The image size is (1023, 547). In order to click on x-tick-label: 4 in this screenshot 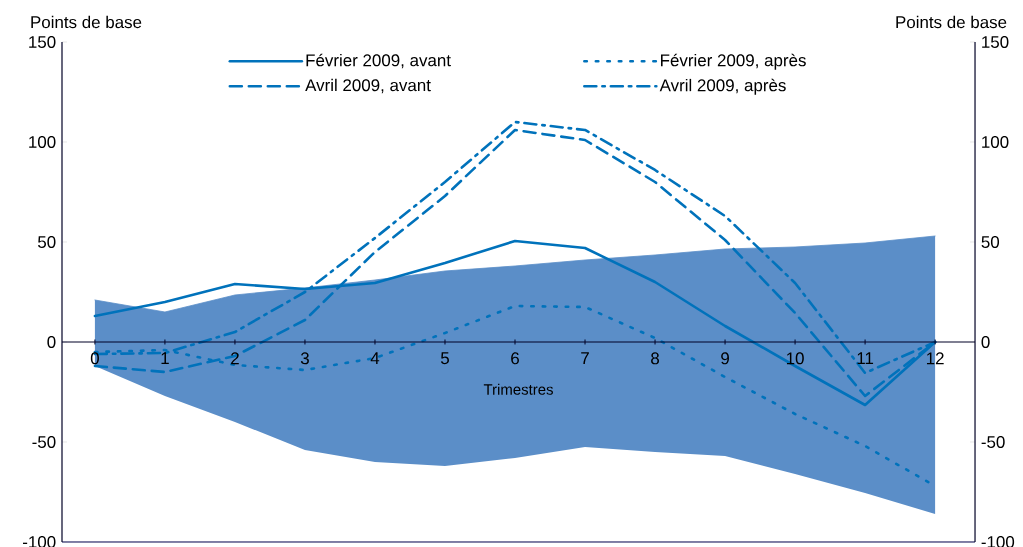, I will do `click(375, 358)`.